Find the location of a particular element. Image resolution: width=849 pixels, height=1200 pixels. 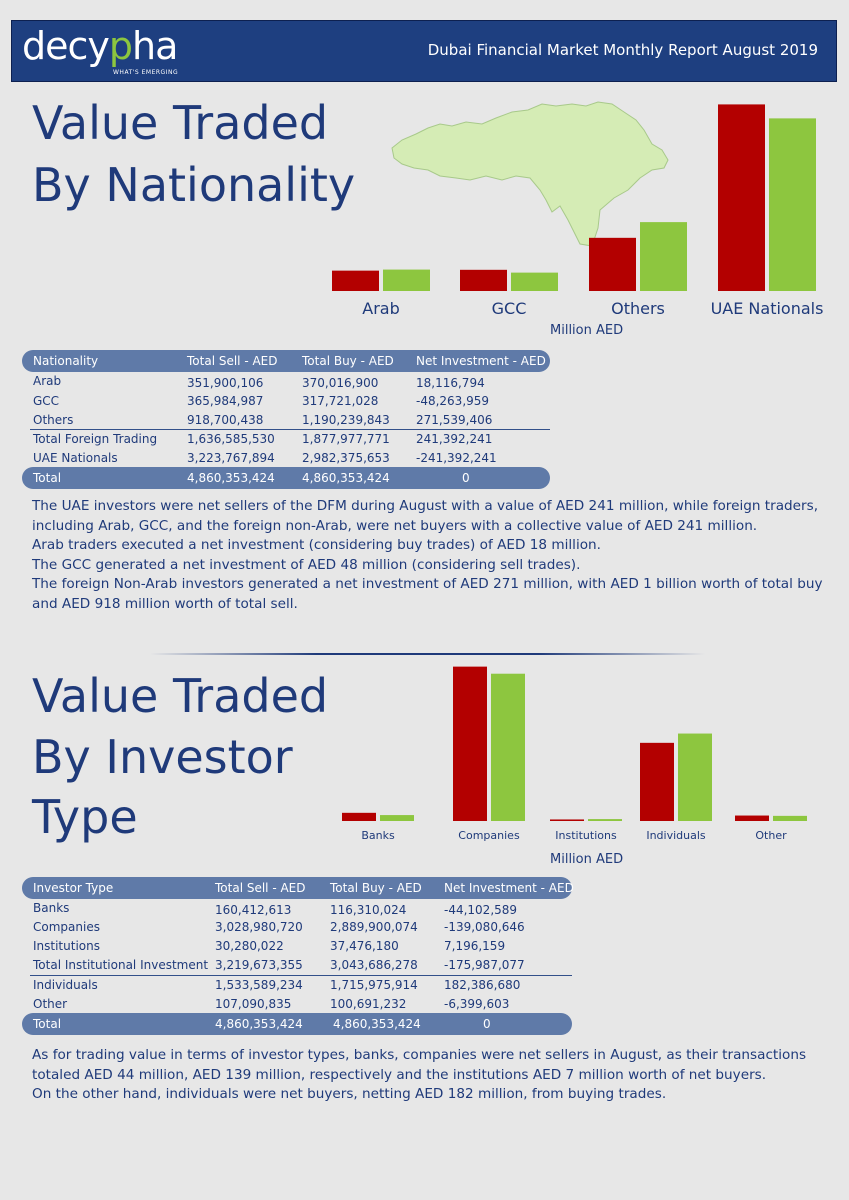

table1-col-net: Net Investment - AED is located at coordinates (481, 361).